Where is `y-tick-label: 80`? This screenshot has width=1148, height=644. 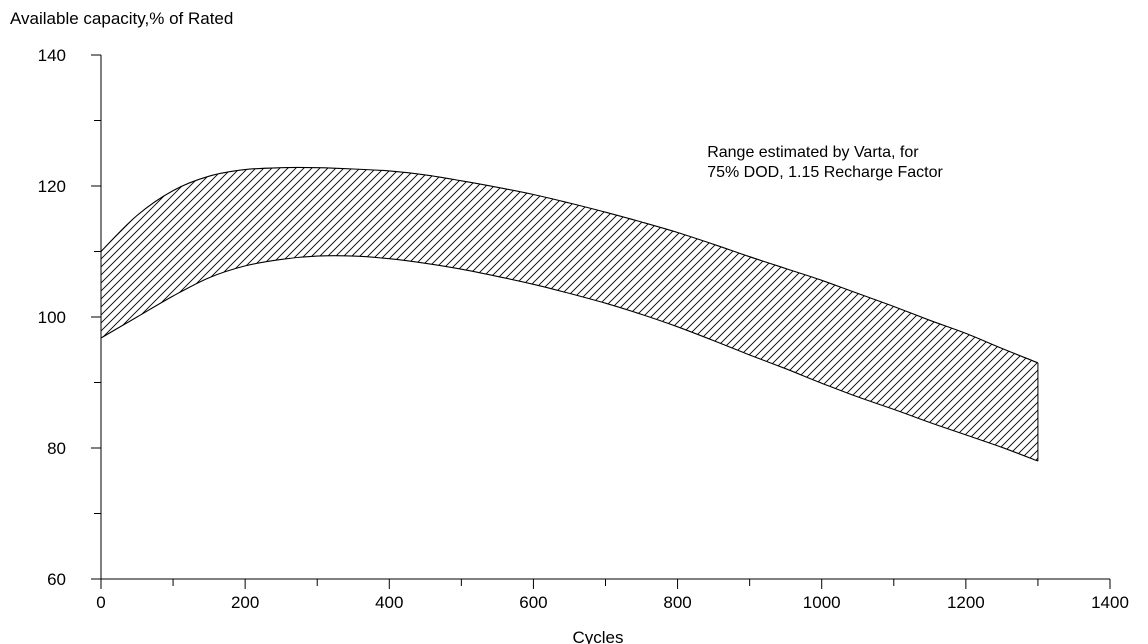 y-tick-label: 80 is located at coordinates (56, 448).